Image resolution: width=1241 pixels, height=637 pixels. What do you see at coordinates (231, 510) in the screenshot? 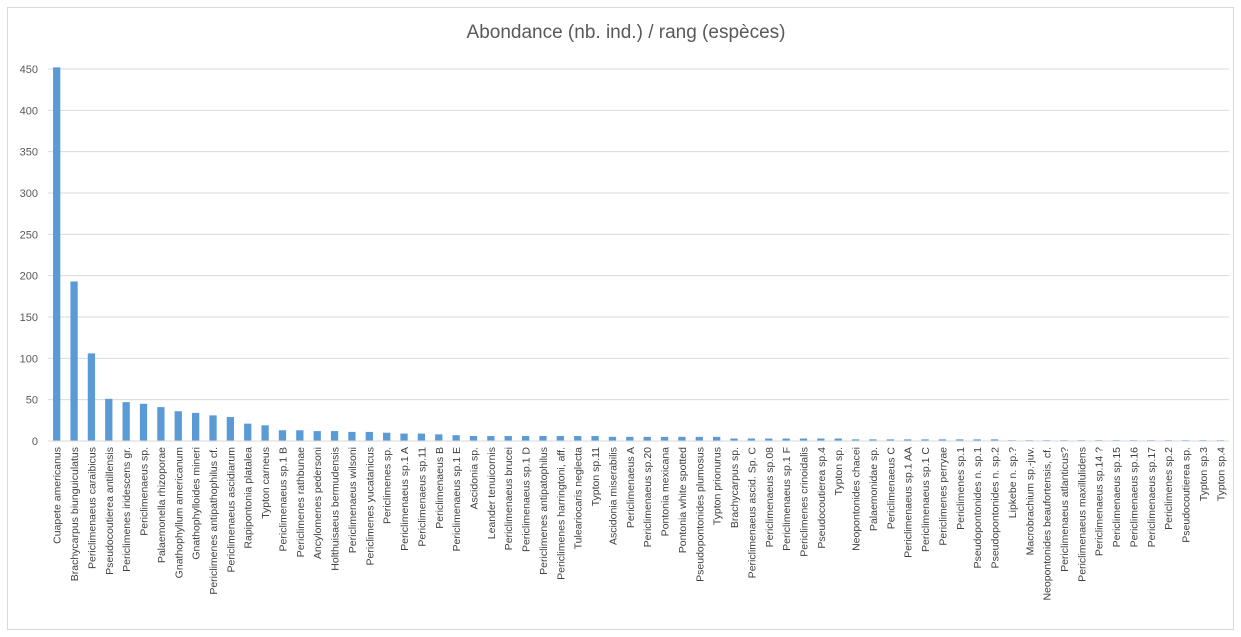
I see `x-tick-label: Periclimenaeus ascidiarum` at bounding box center [231, 510].